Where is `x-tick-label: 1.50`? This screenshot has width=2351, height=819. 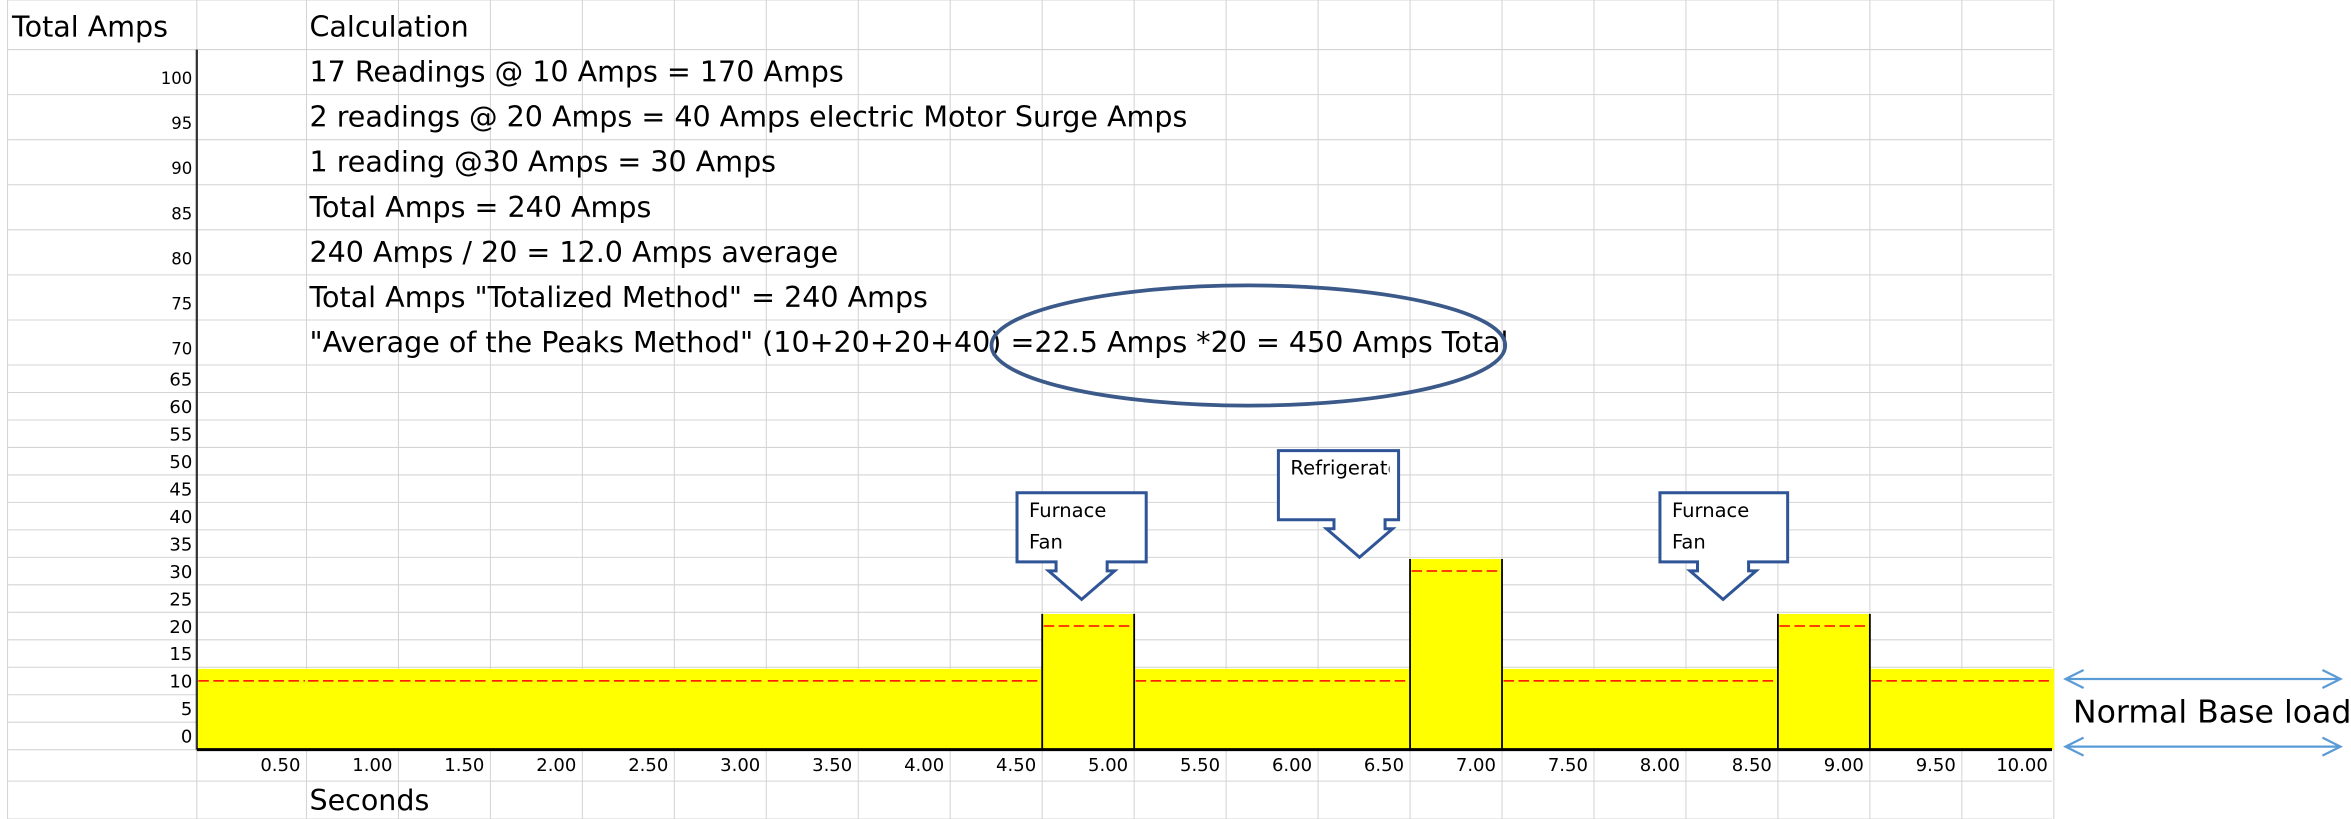 x-tick-label: 1.50 is located at coordinates (464, 765).